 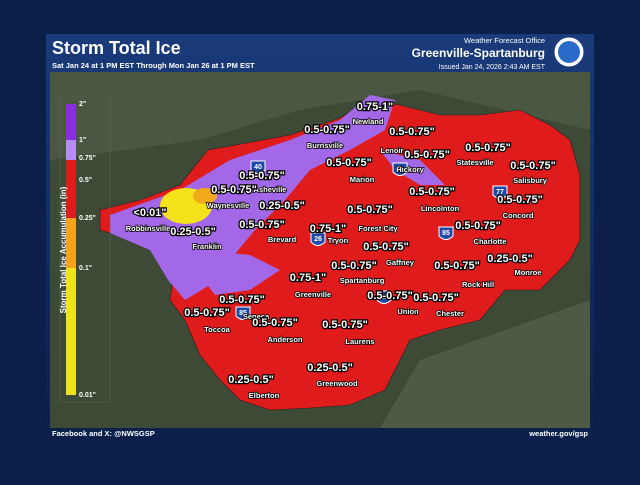 What do you see at coordinates (82, 104) in the screenshot?
I see `legend-label: 2"` at bounding box center [82, 104].